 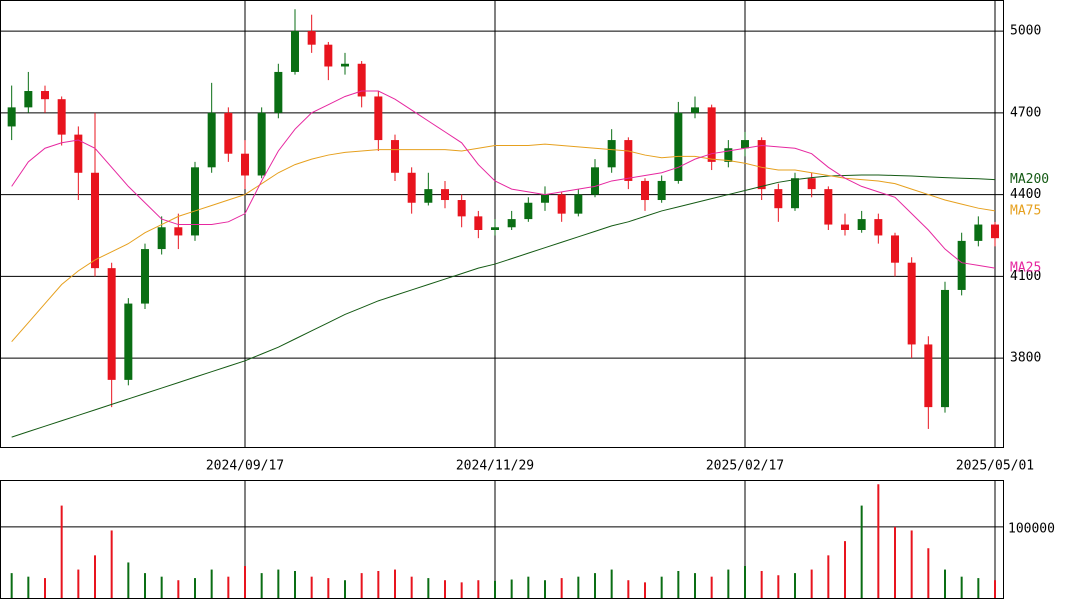 I want to click on x-tick-label: 2024/11/29, so click(x=495, y=466).